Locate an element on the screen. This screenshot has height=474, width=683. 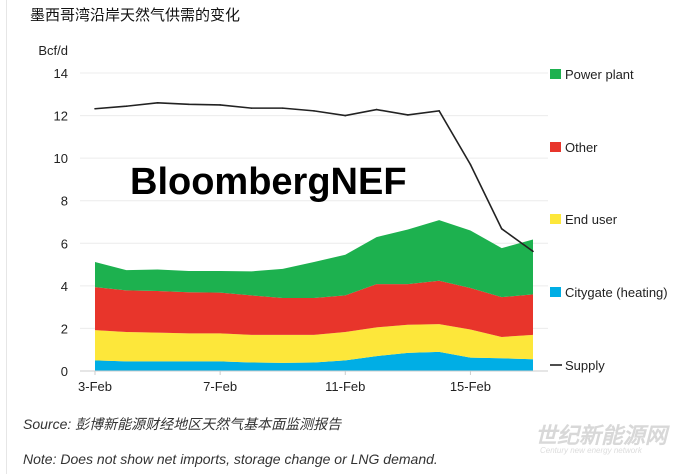
legend-label: Power plant is located at coordinates (599, 74).